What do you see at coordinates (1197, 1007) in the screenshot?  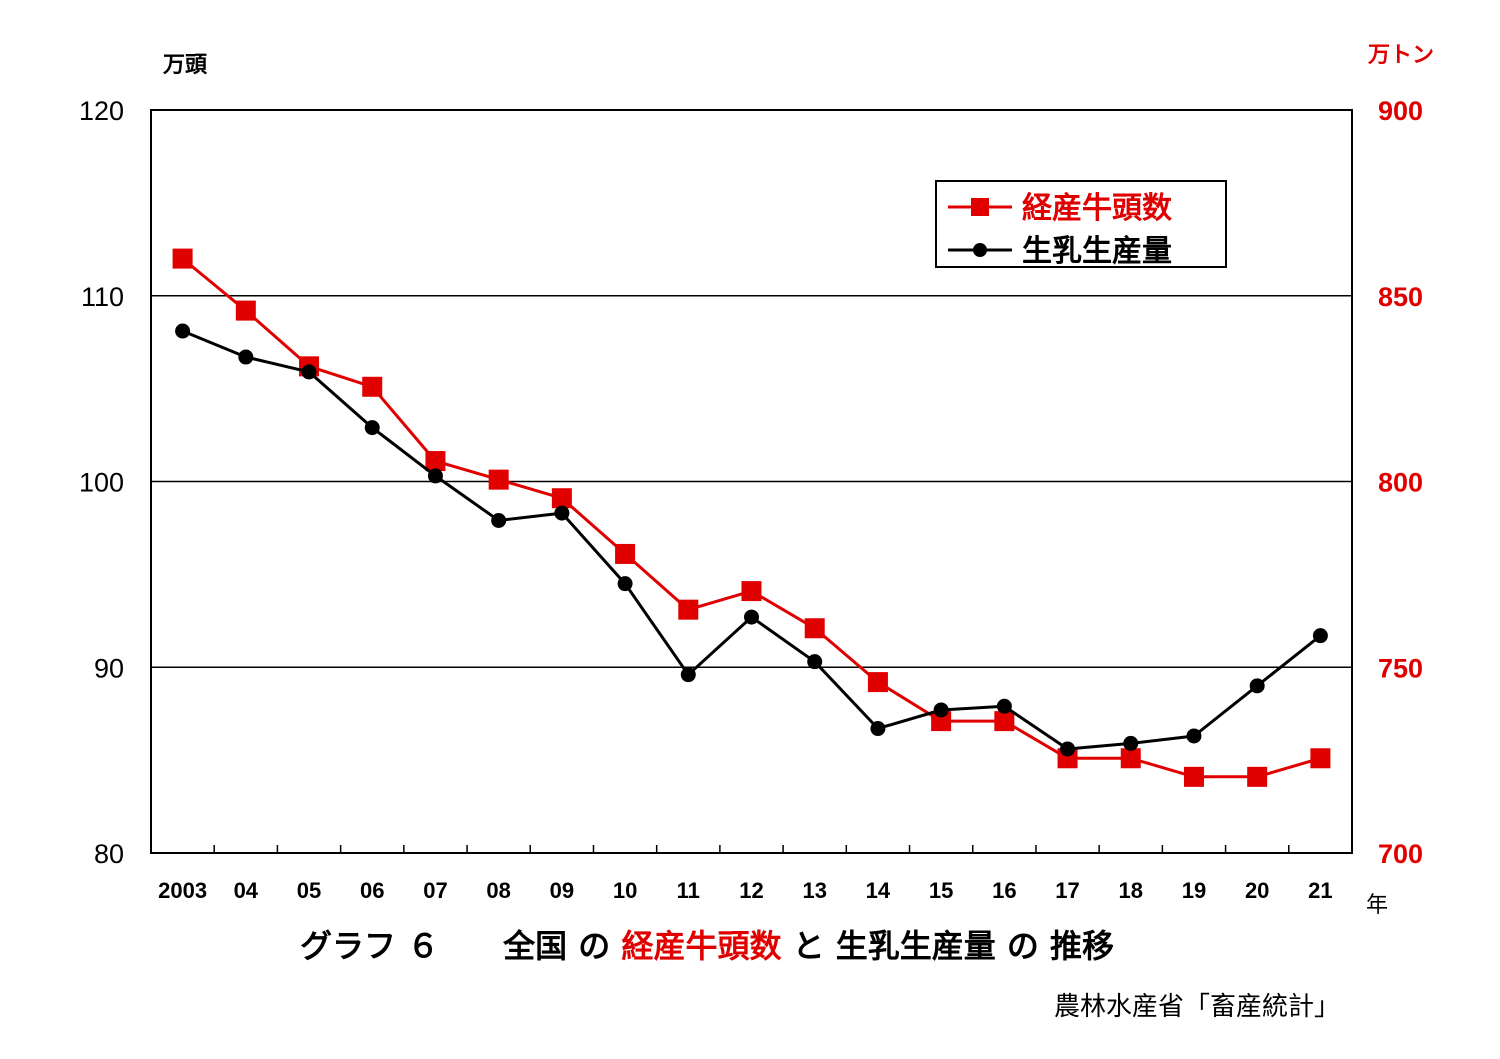 I see `source-note: 農林水産省「畜産統計」` at bounding box center [1197, 1007].